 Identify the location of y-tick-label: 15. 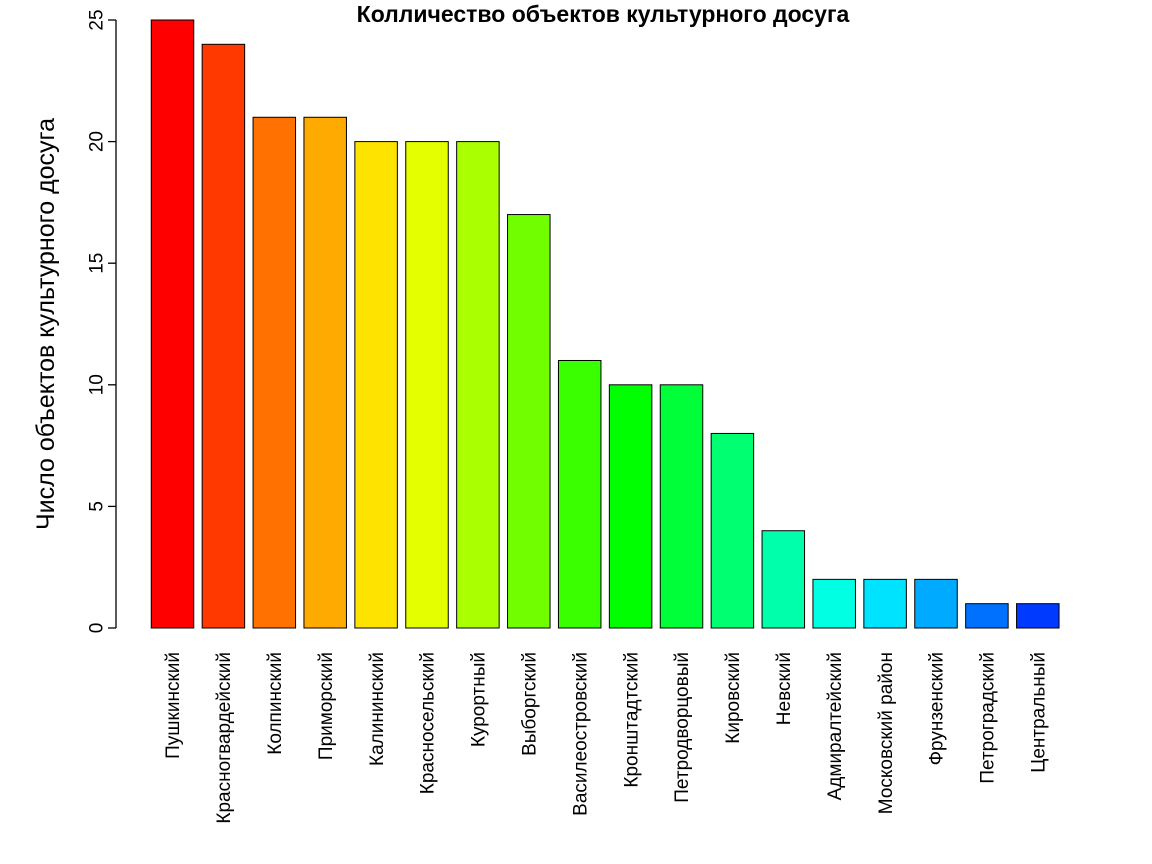
(97, 263).